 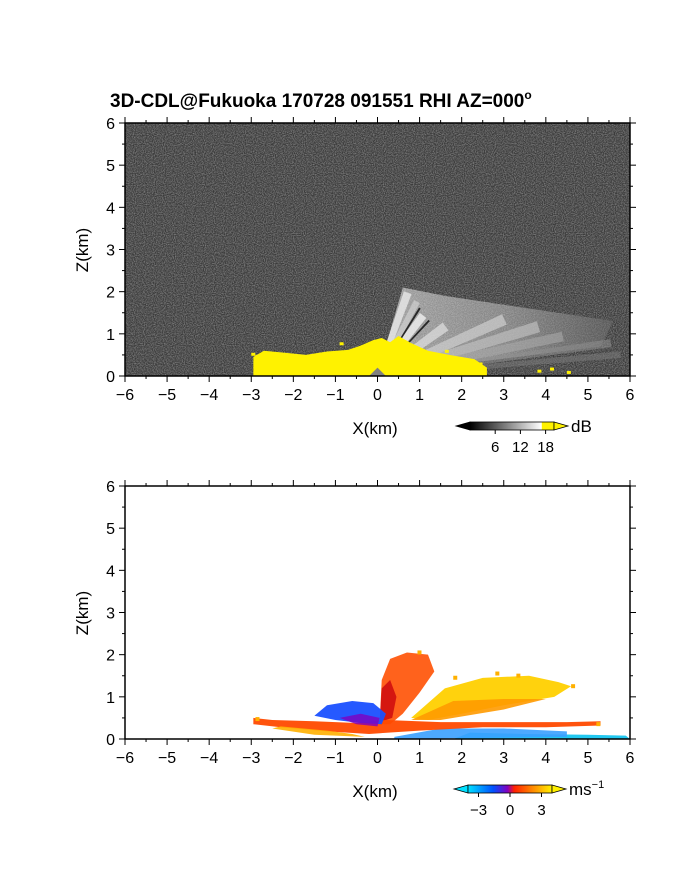 I want to click on intensity-colorbar-bar, so click(x=512, y=426).